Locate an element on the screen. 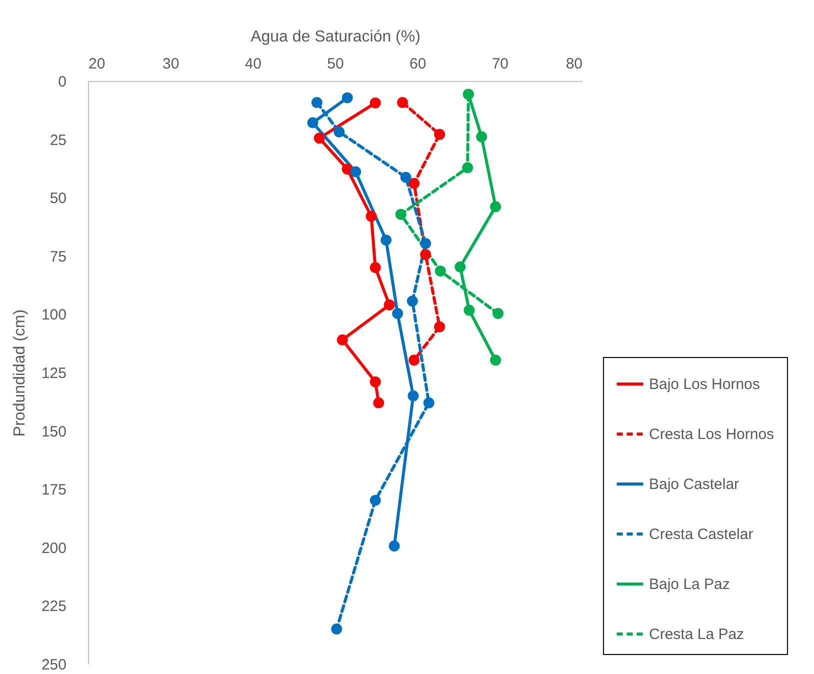 This screenshot has width=814, height=674. legend-label: Cresta La Paz is located at coordinates (696, 634).